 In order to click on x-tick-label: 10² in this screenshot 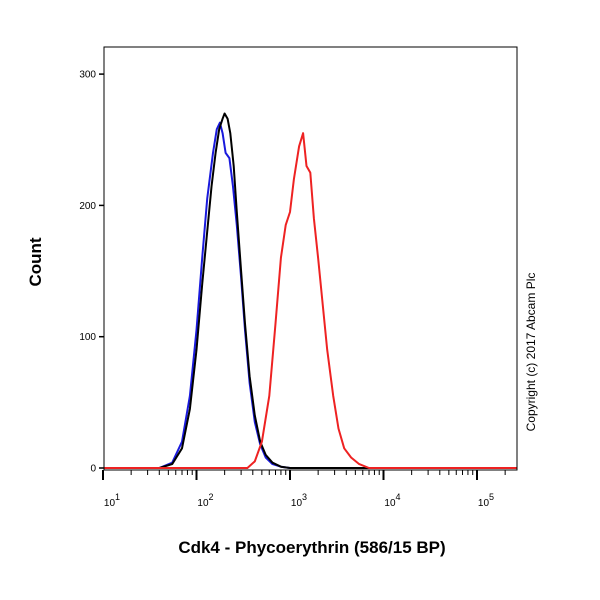, I will do `click(205, 500)`.